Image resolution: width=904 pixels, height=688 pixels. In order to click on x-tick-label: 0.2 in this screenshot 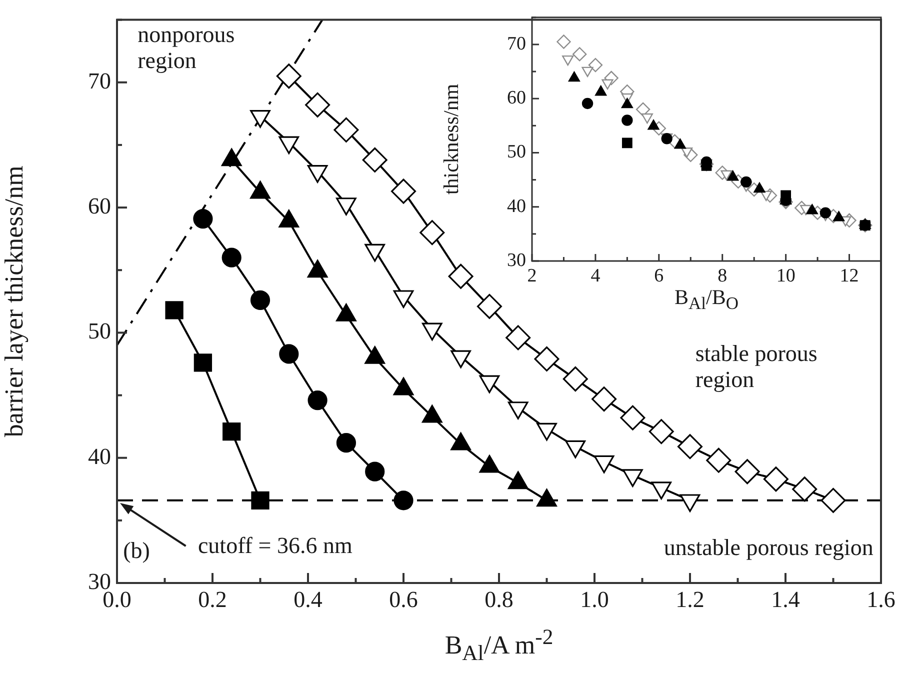, I will do `click(212, 599)`.